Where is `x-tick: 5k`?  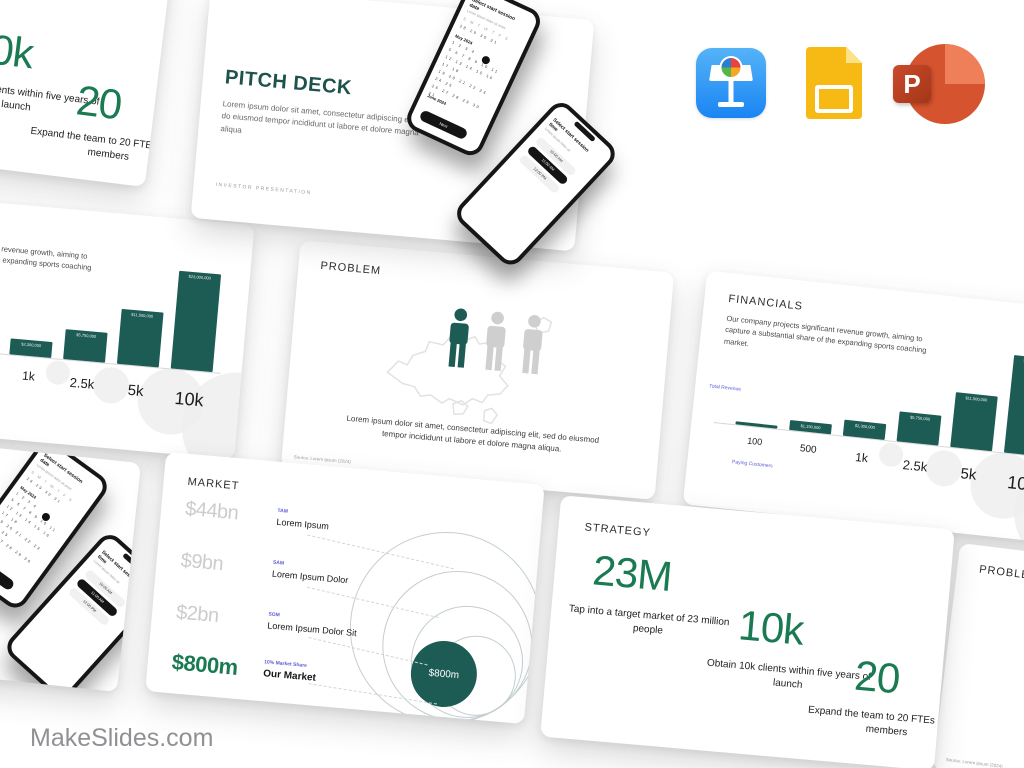
x-tick: 5k is located at coordinates (135, 391).